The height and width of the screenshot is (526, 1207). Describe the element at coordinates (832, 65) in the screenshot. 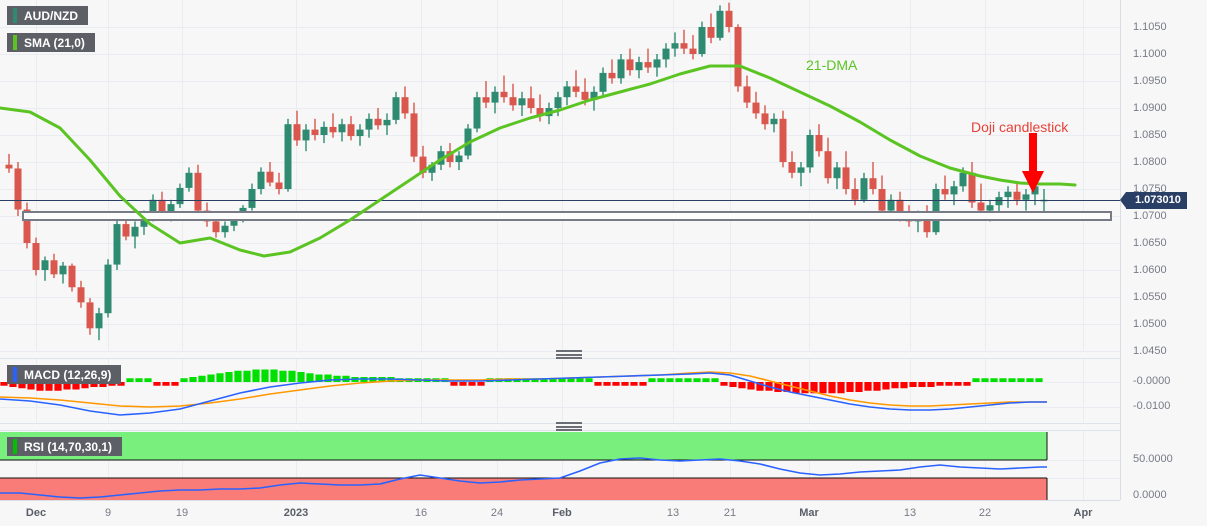

I see `dma-annotation-label: 21-DMA` at that location.